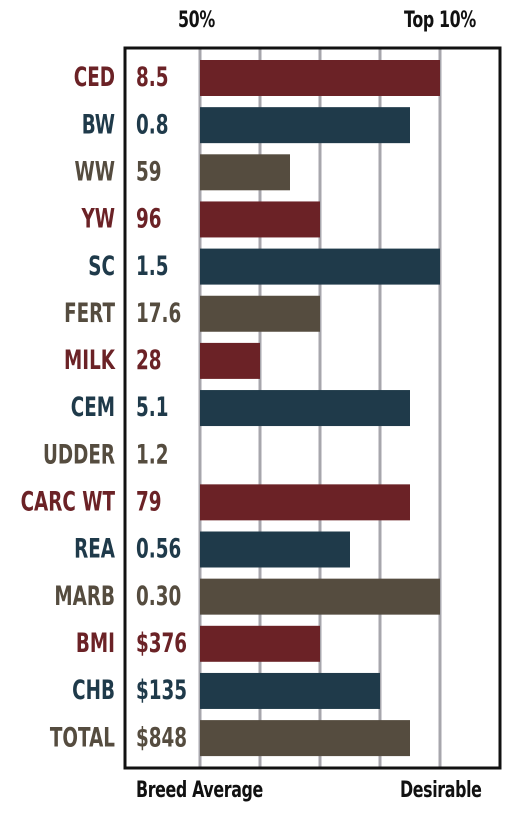 This screenshot has width=511, height=818. I want to click on bar-cem, so click(305, 408).